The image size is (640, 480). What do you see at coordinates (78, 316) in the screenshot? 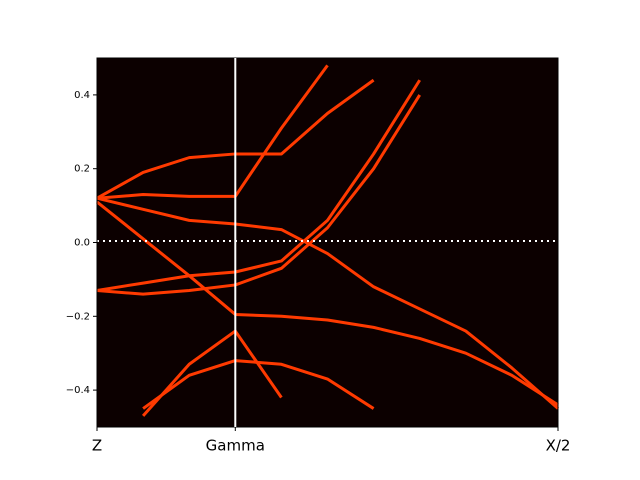
I see `y-tick-label: −0.2` at bounding box center [78, 316].